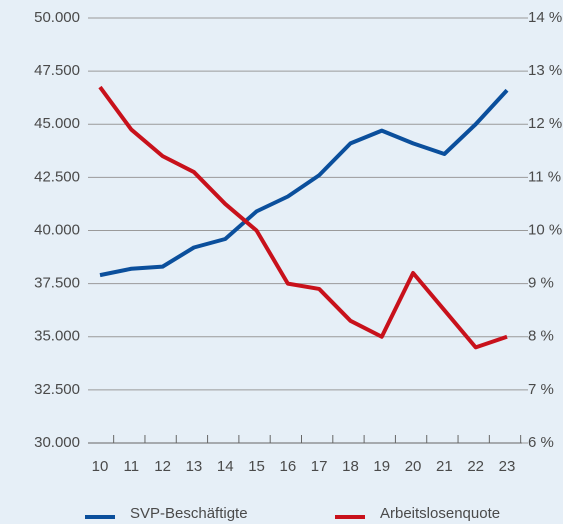 The image size is (563, 524). I want to click on x-tick-label: 19, so click(381, 466).